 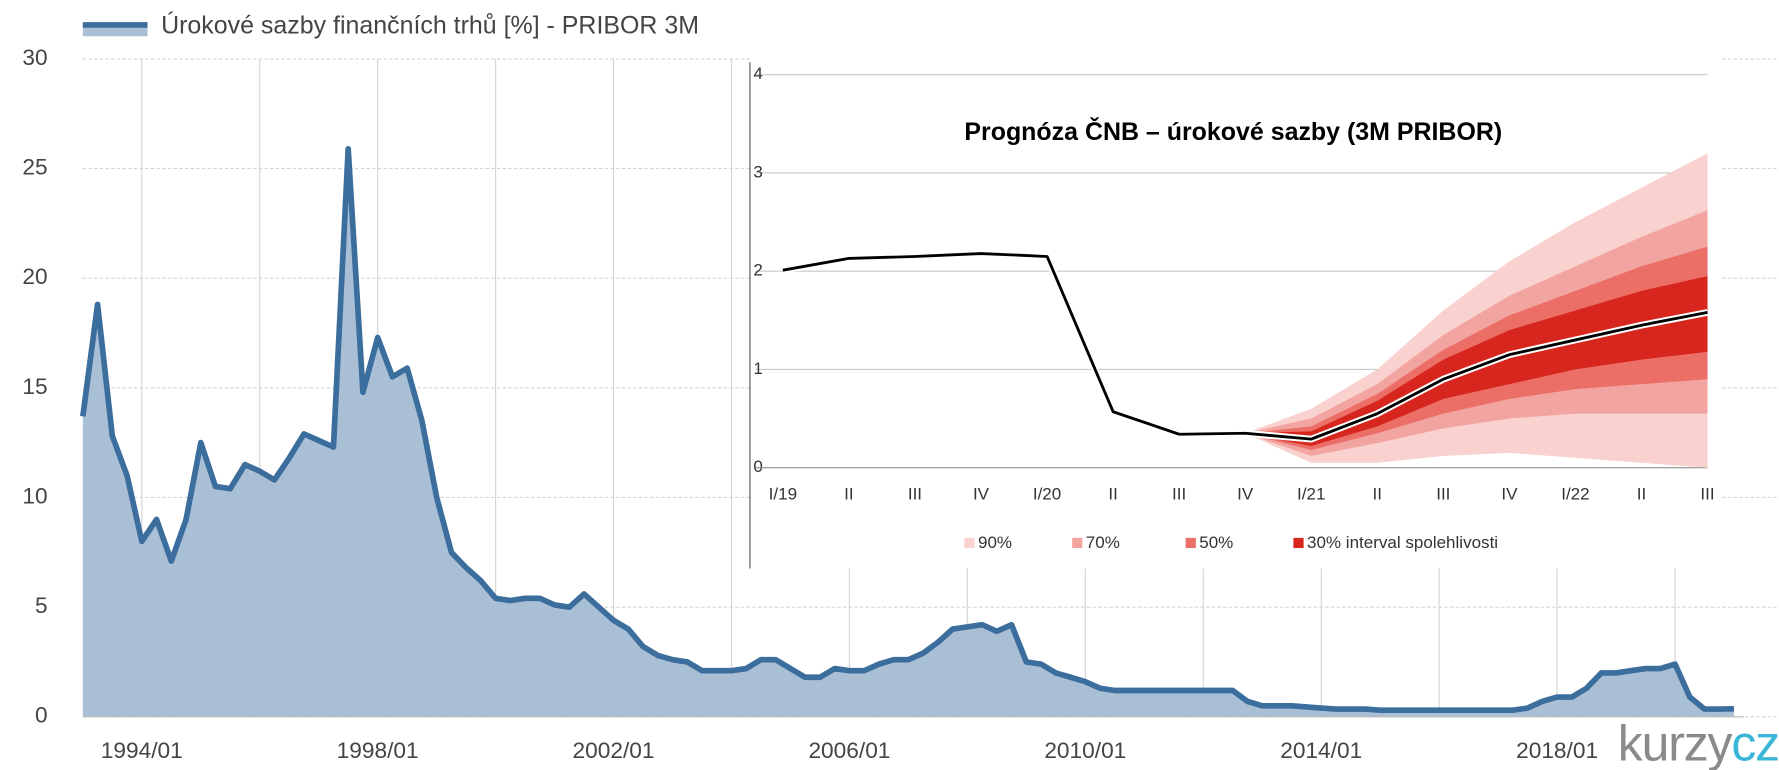 What do you see at coordinates (1675, 743) in the screenshot?
I see `logo-part: kurzy` at bounding box center [1675, 743].